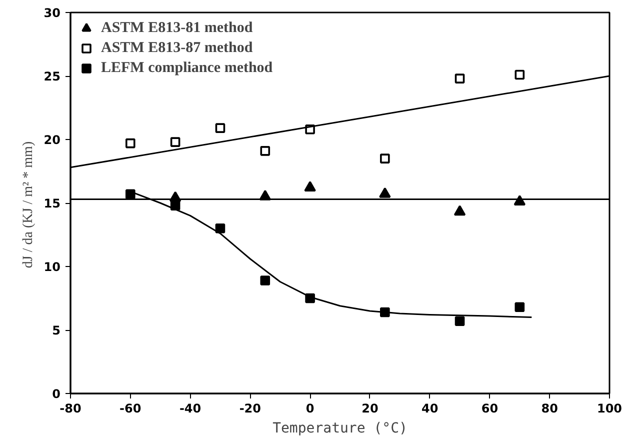 This screenshot has width=623, height=443. Describe the element at coordinates (52, 267) in the screenshot. I see `y-tick-label: 10` at that location.